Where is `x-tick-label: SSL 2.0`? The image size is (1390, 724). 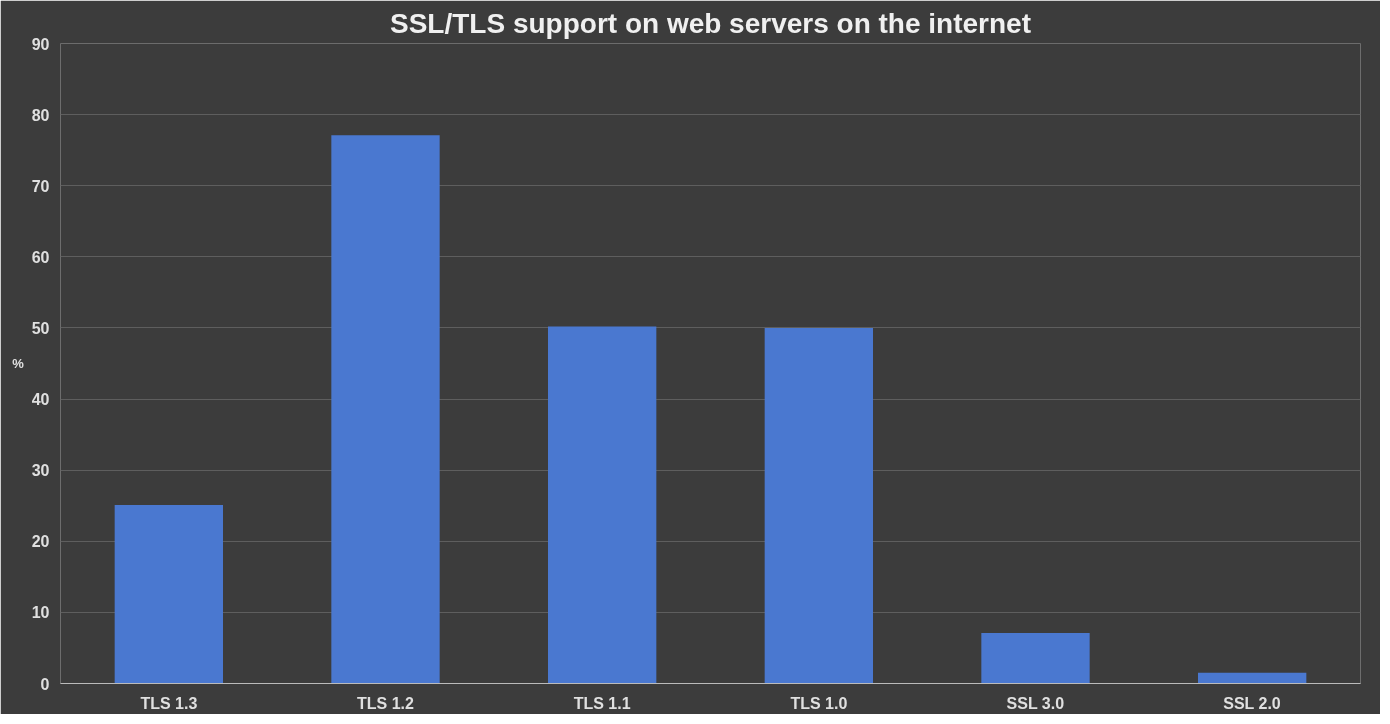
x-tick-label: SSL 2.0 is located at coordinates (1252, 703).